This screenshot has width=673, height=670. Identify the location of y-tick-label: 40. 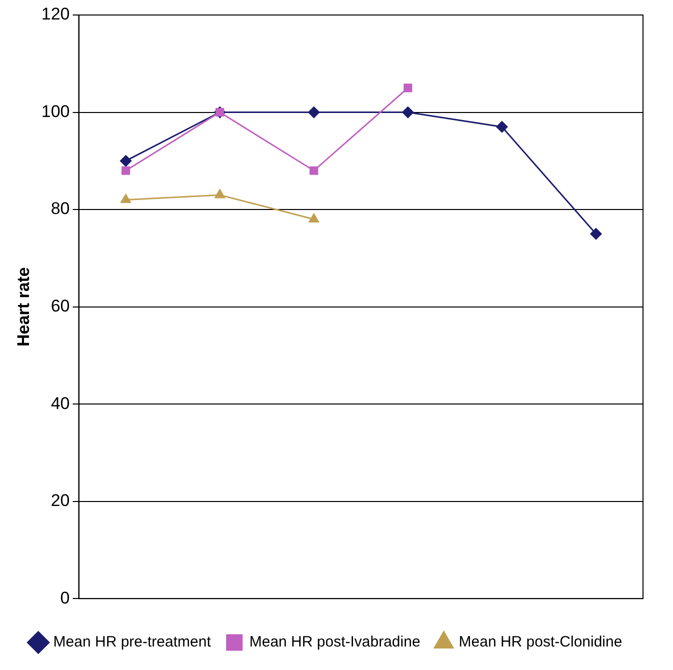
(60, 403).